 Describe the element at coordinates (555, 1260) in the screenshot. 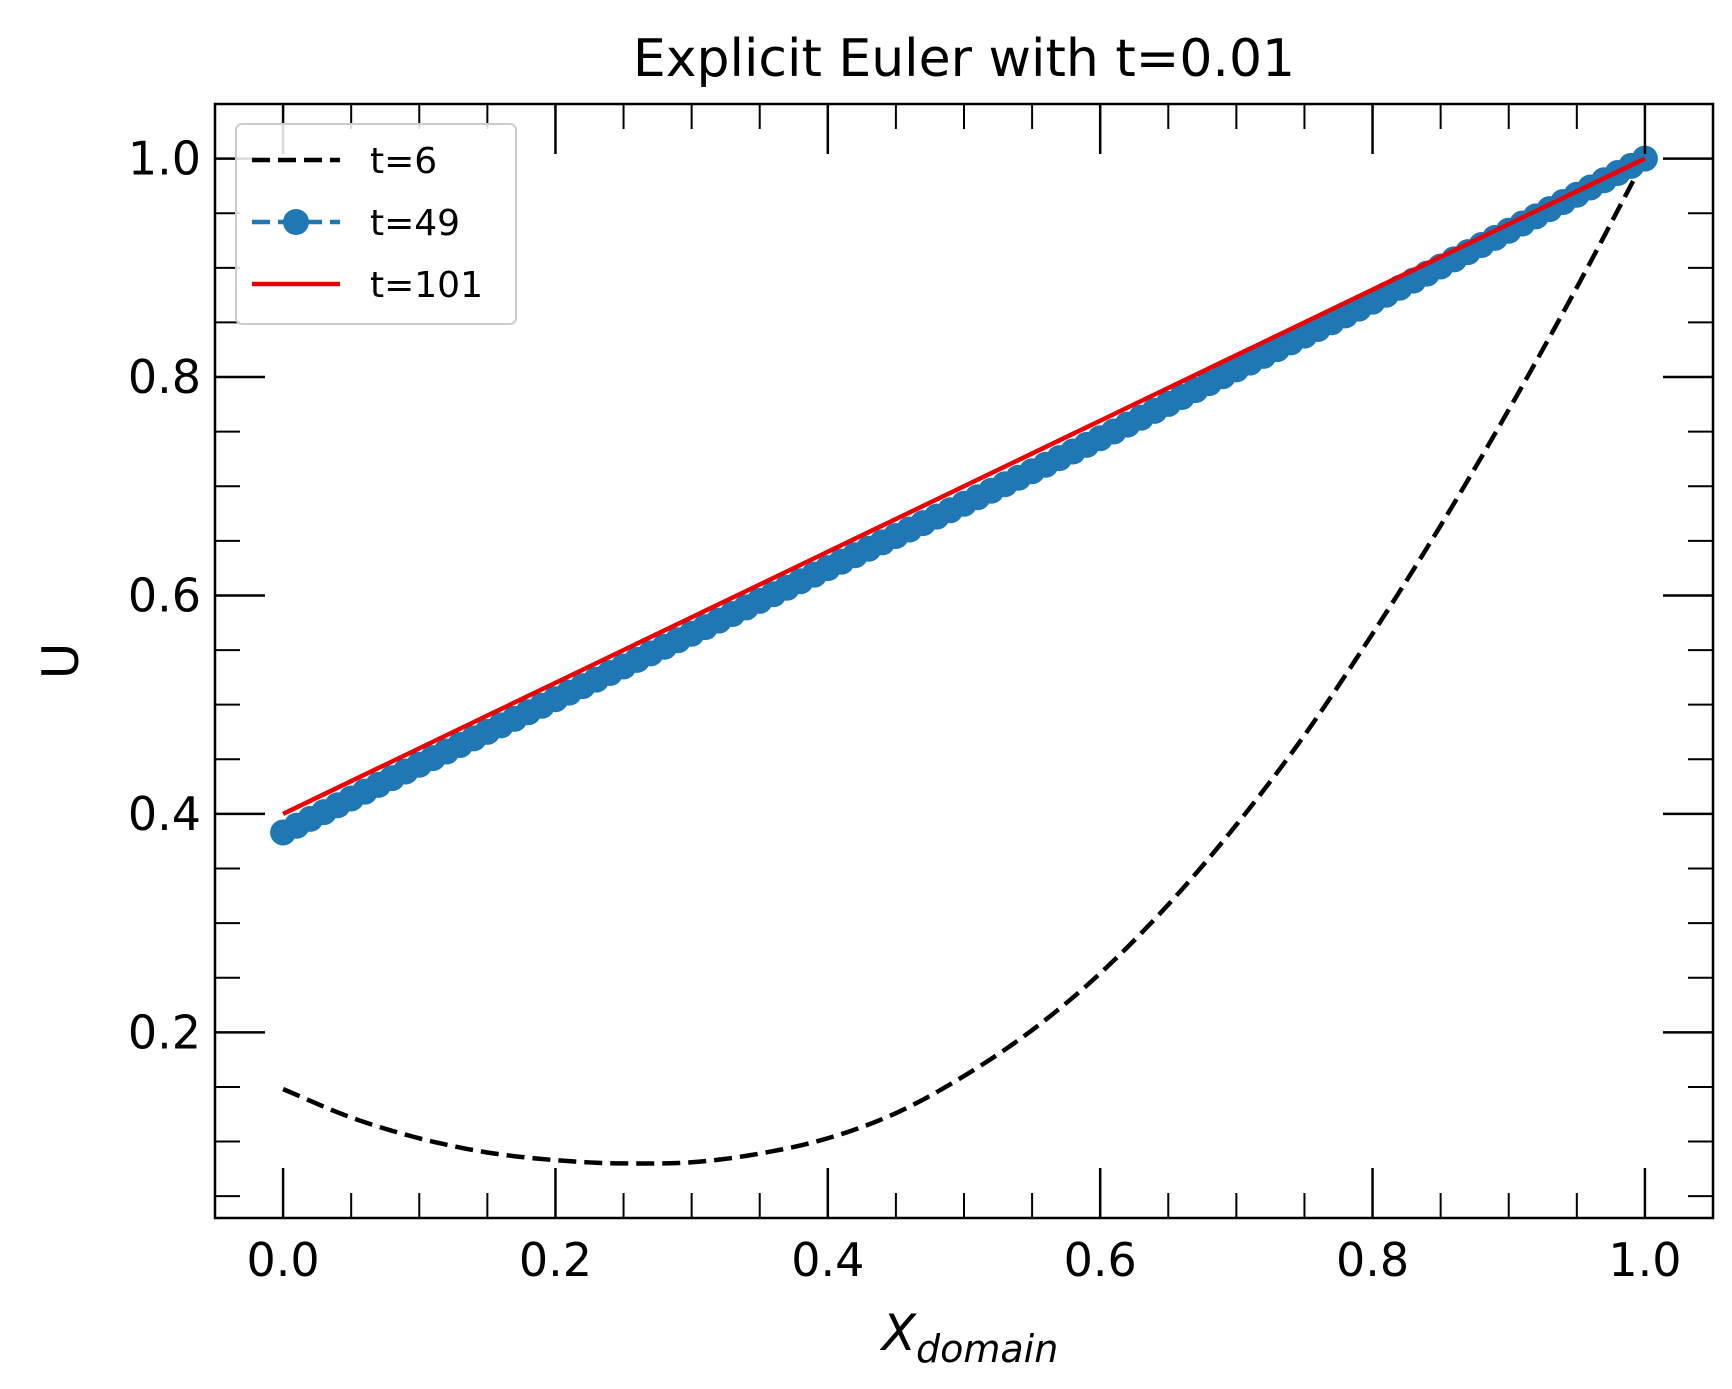

I see `x-tick-label: 0.2` at that location.